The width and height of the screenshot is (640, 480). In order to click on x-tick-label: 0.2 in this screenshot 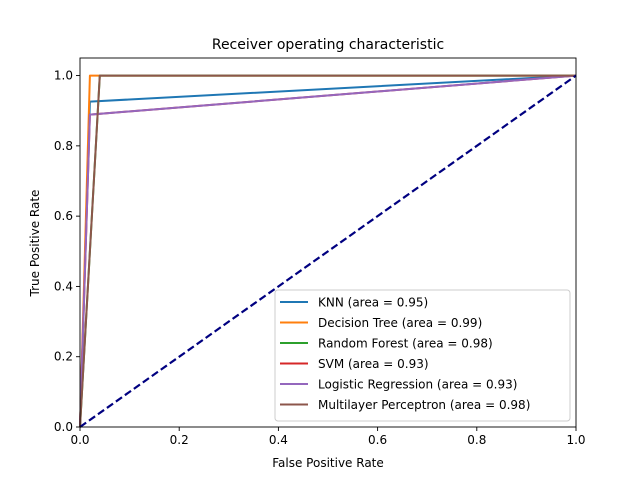, I will do `click(179, 440)`.